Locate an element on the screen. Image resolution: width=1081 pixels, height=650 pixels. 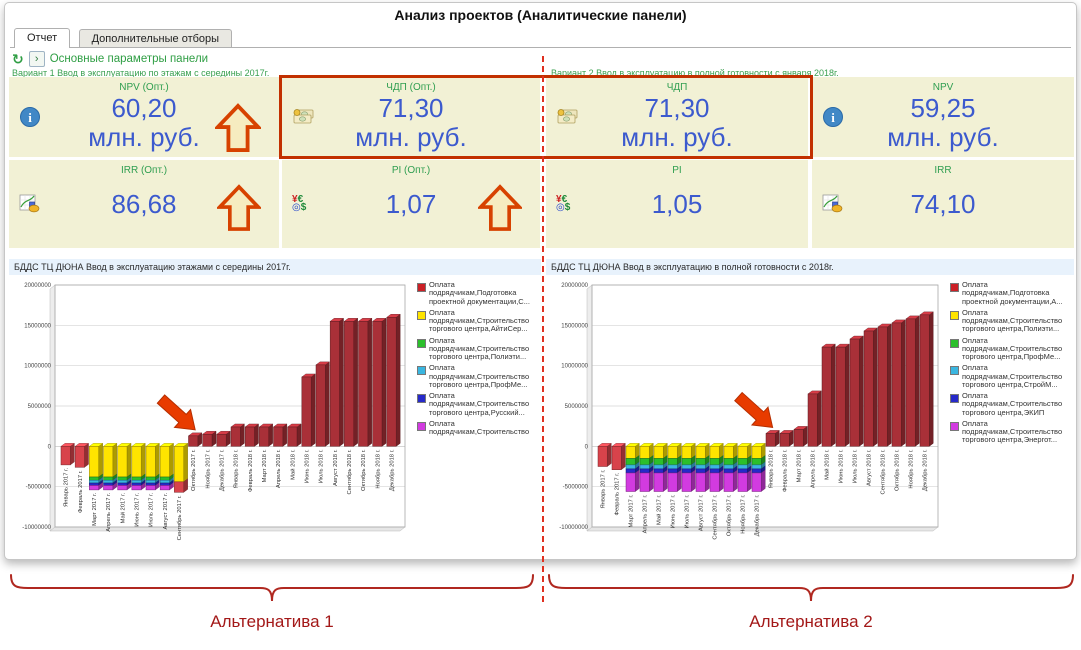
expand-panel-button: › is located at coordinates (36, 59).